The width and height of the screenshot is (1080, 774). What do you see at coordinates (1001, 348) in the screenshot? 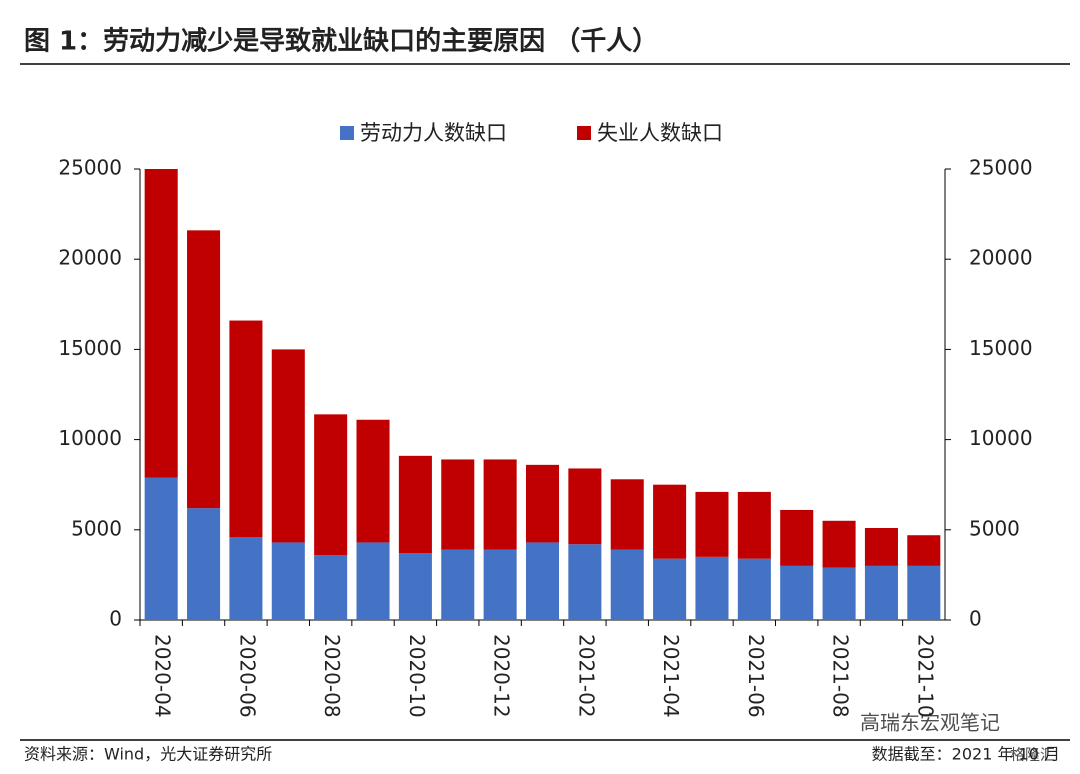
I see `y2-tick-label: 15000` at bounding box center [1001, 348].